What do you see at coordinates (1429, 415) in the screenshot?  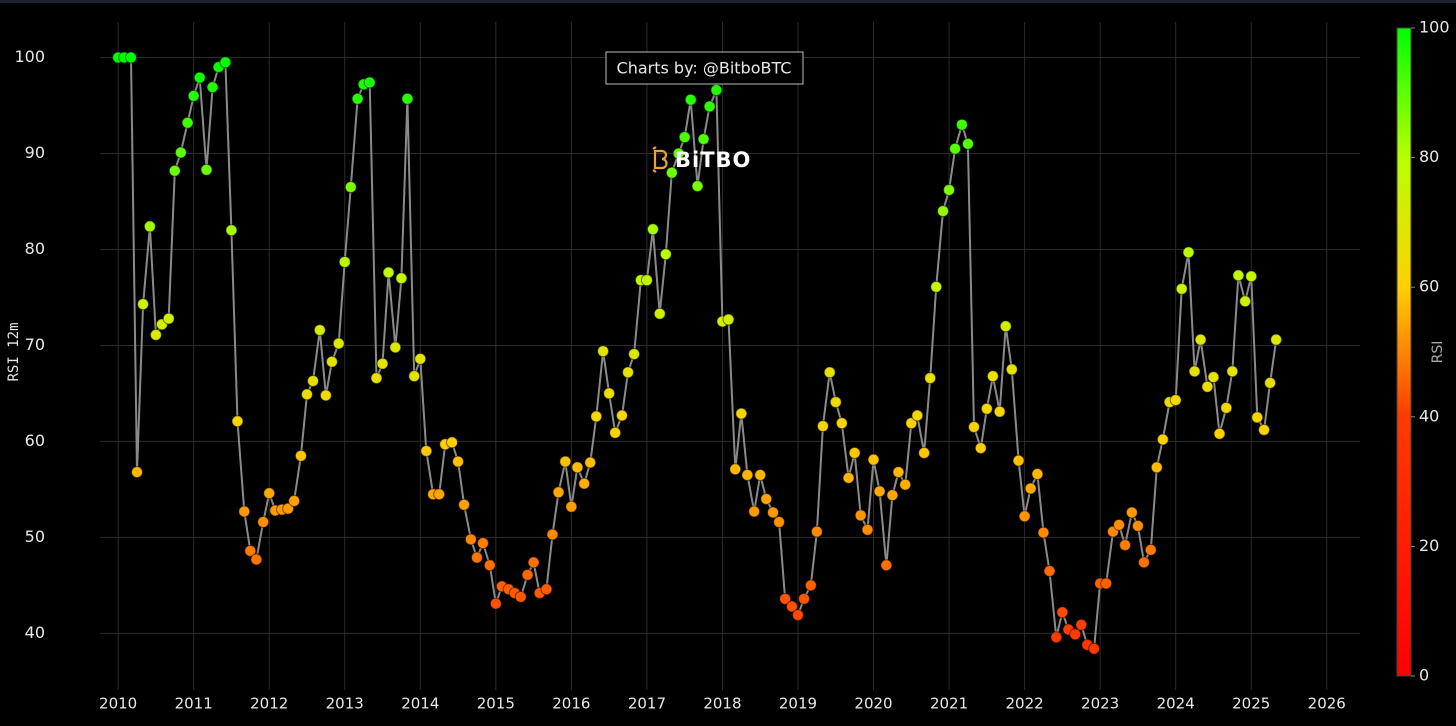 I see `colorbar-tick-label: 40` at bounding box center [1429, 415].